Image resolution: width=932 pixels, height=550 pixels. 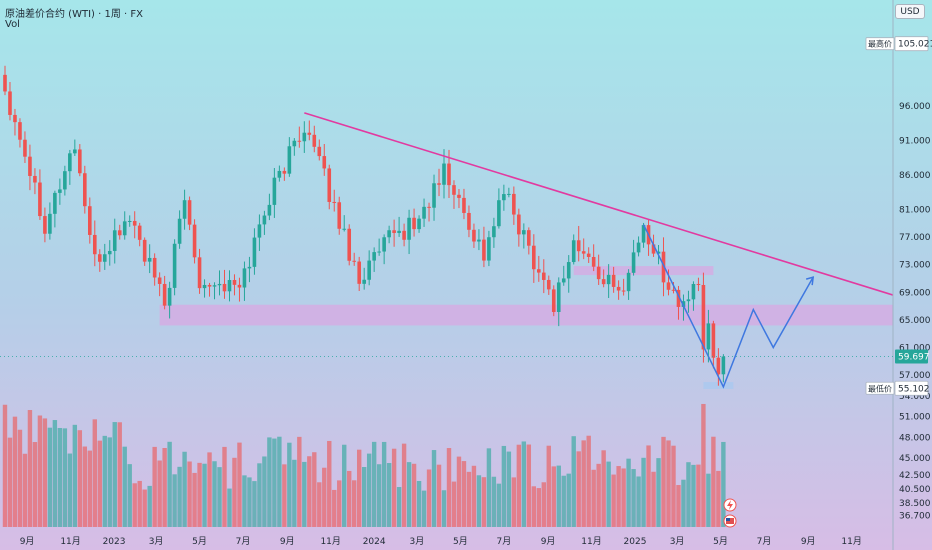 What do you see at coordinates (12, 24) in the screenshot?
I see `volume-label: Vol` at bounding box center [12, 24].